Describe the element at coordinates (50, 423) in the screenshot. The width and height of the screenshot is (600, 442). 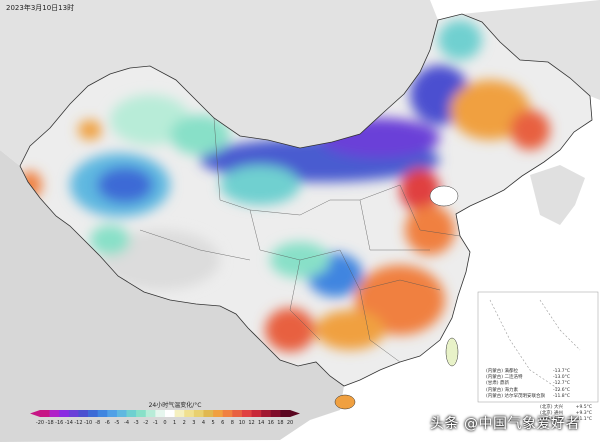
I see `legend-tick-label: -18` at that location.